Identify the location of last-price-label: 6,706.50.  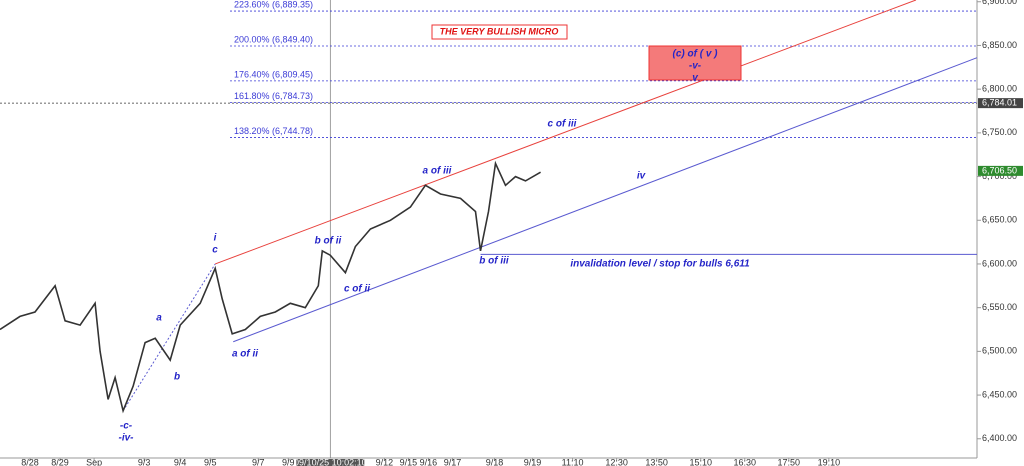
(999, 170).